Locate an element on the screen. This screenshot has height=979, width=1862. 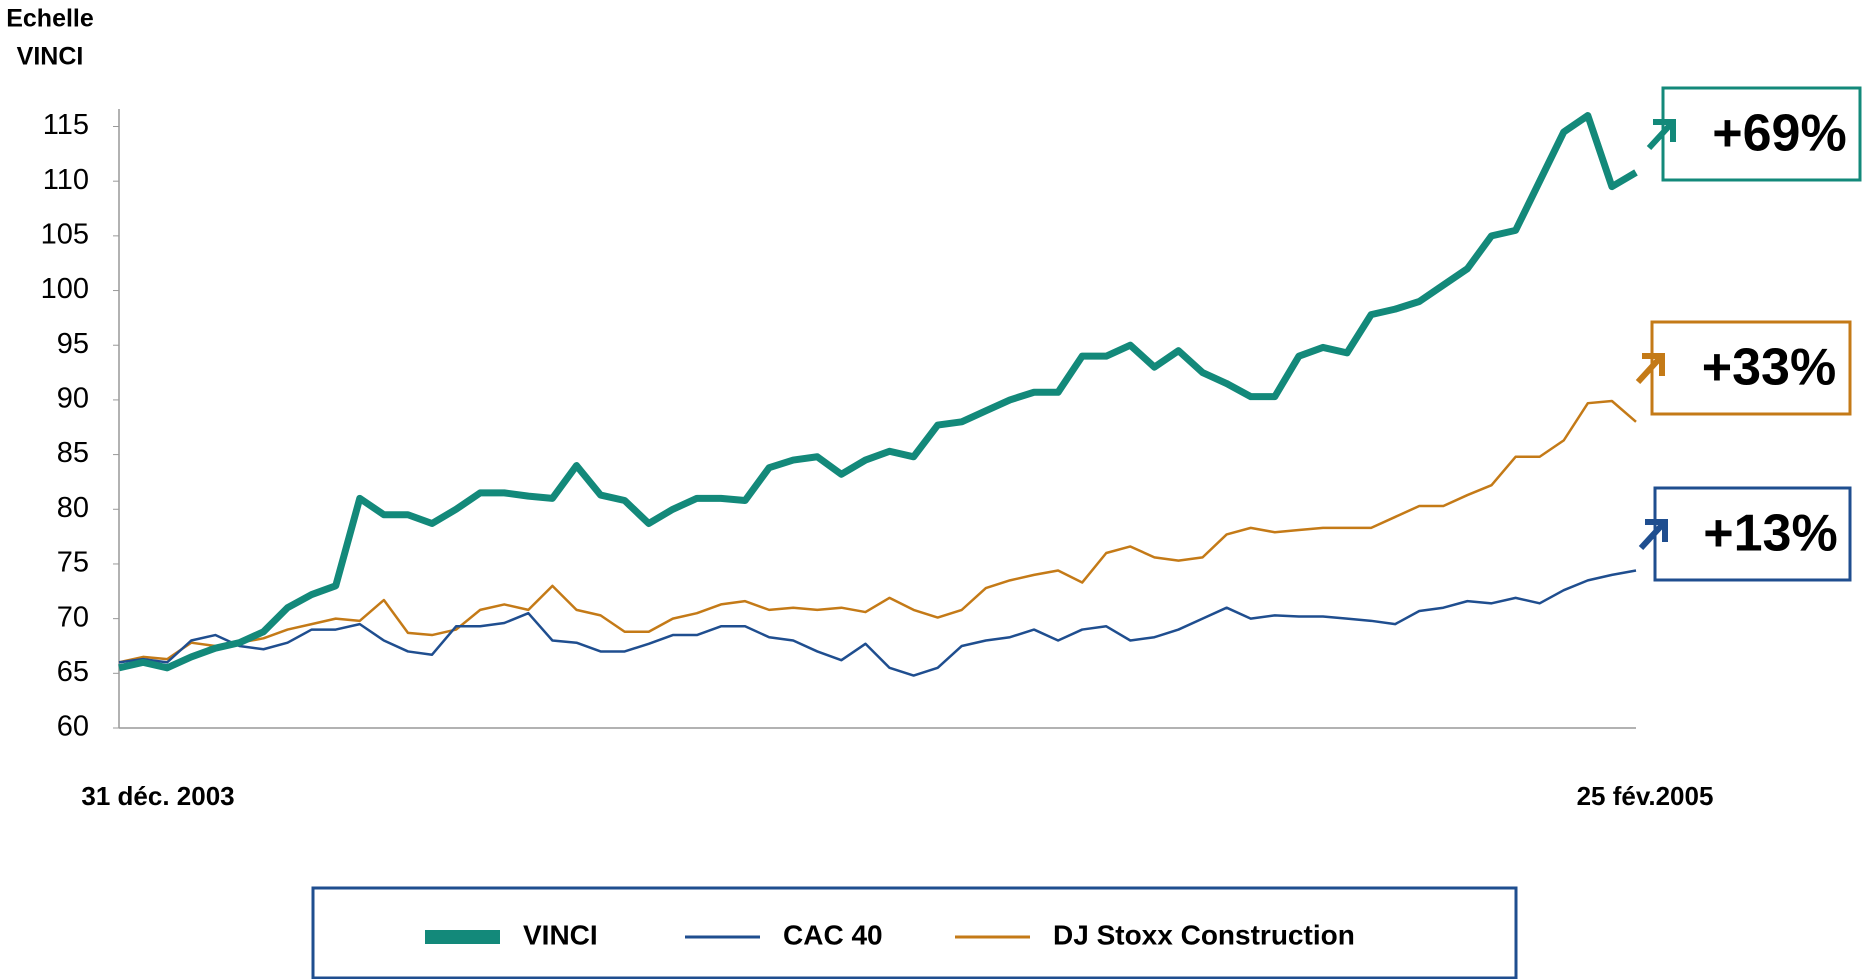
y-tick-label: 100 is located at coordinates (65, 289).